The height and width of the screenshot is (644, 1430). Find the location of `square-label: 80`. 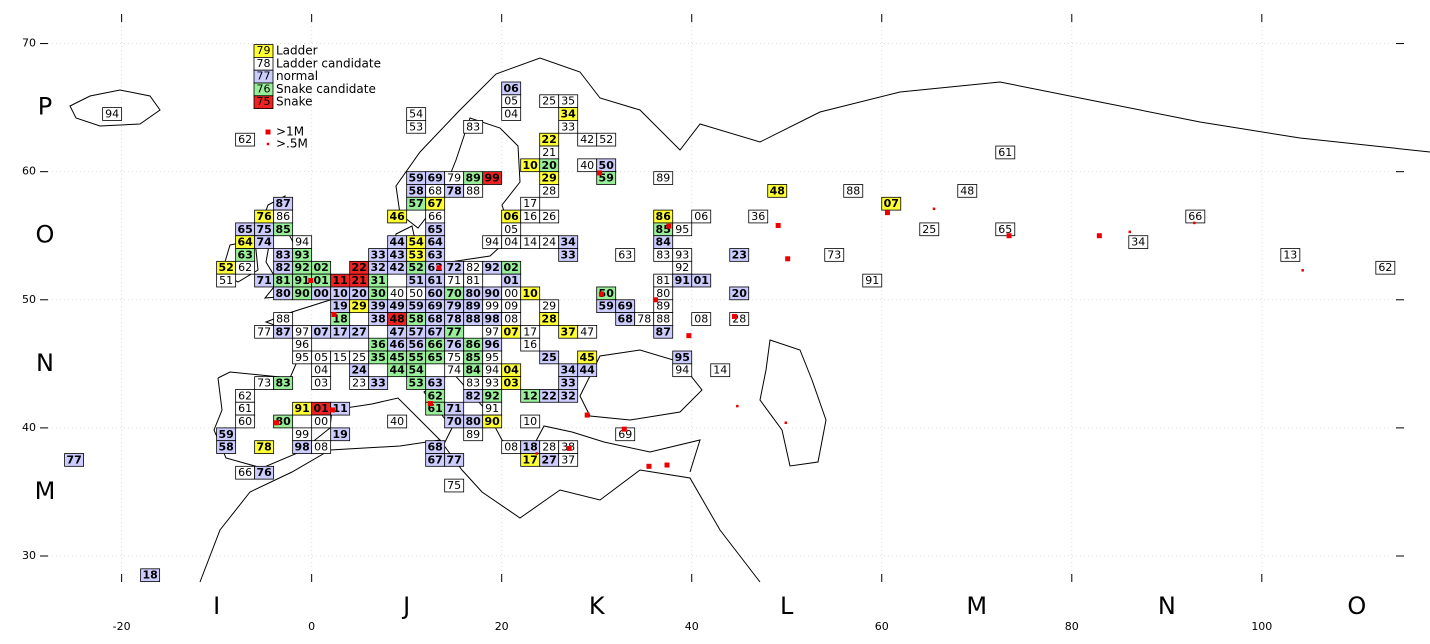

square-label: 80 is located at coordinates (474, 421).